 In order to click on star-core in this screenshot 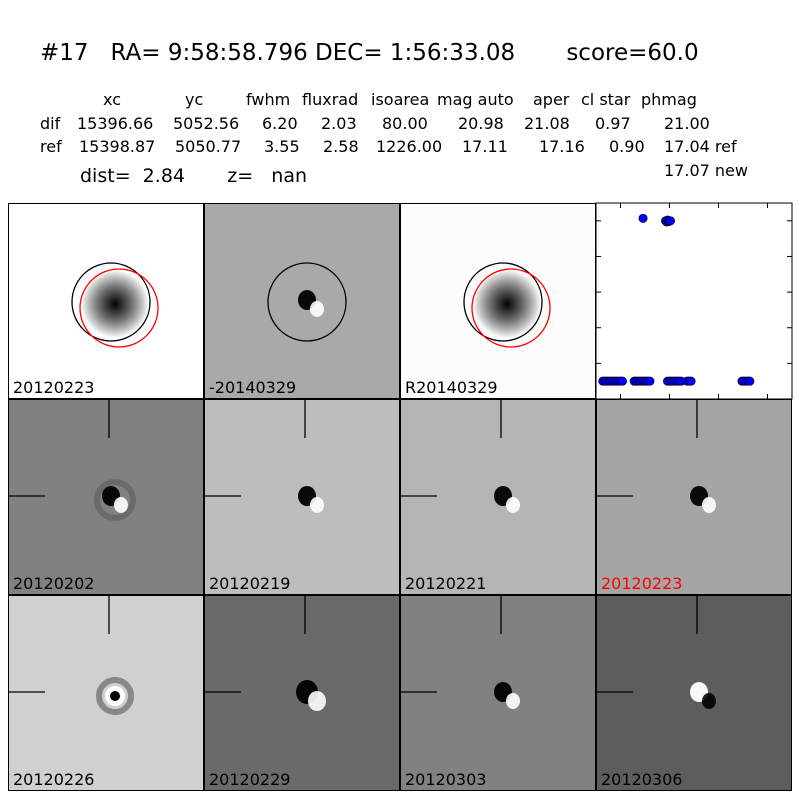, I will do `click(115, 696)`.